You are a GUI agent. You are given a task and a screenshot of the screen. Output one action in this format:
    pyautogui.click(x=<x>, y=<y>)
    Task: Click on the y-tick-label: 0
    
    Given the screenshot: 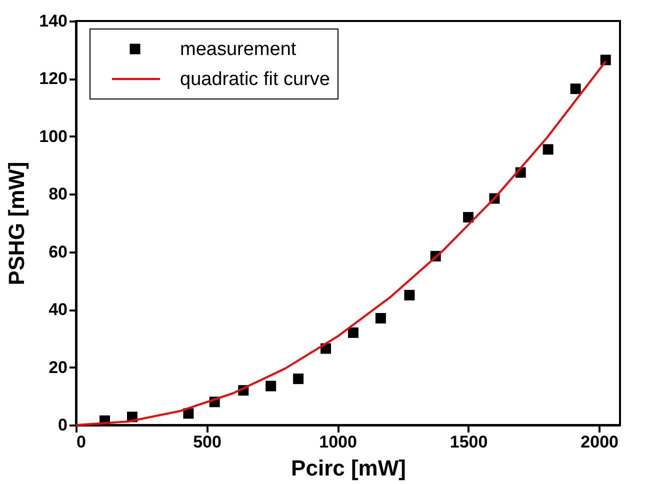 What is the action you would take?
    pyautogui.click(x=63, y=425)
    